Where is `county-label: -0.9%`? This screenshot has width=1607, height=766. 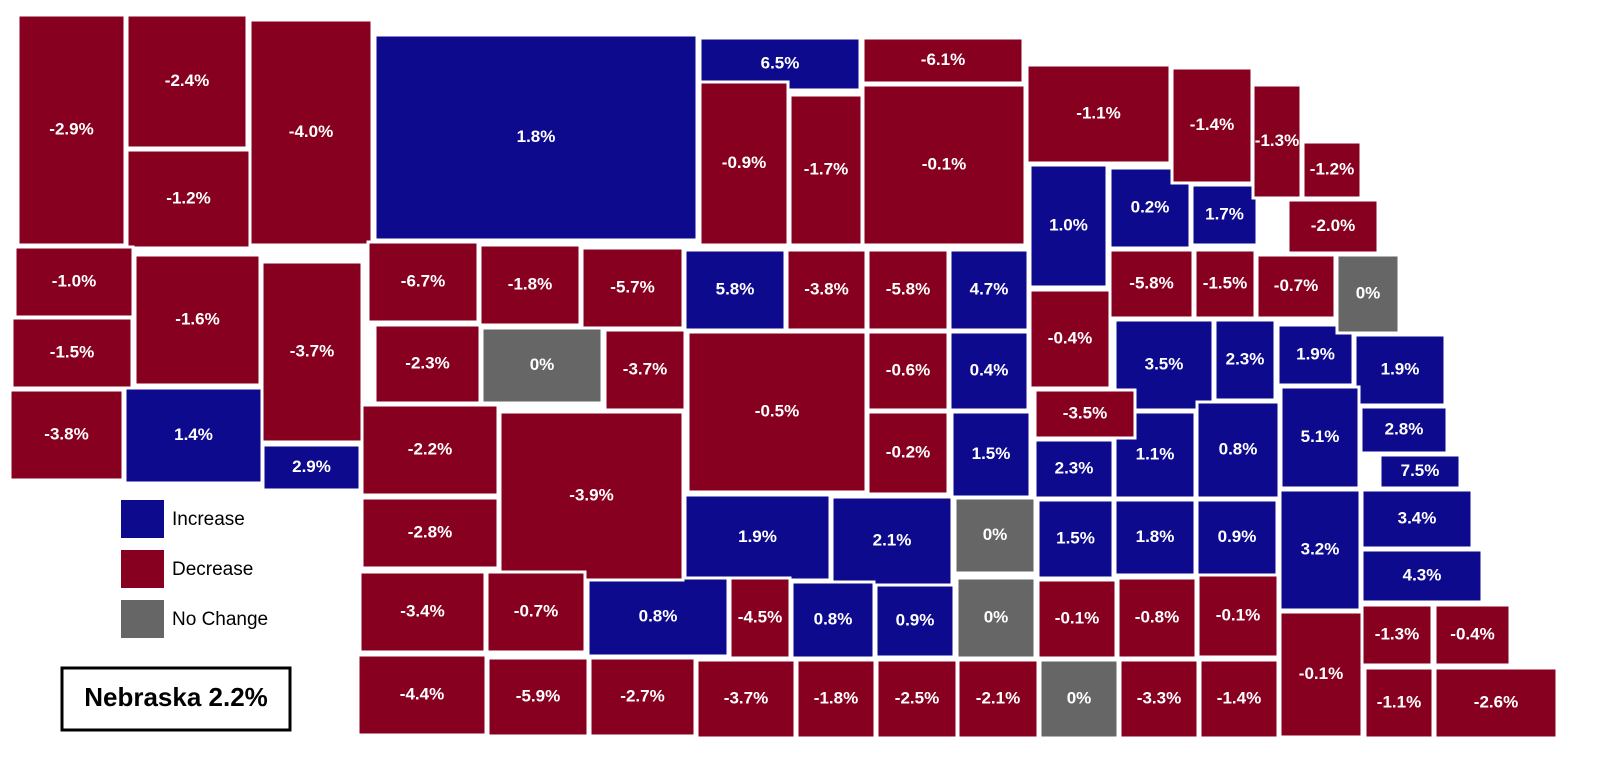
county-label: -0.9% is located at coordinates (744, 162).